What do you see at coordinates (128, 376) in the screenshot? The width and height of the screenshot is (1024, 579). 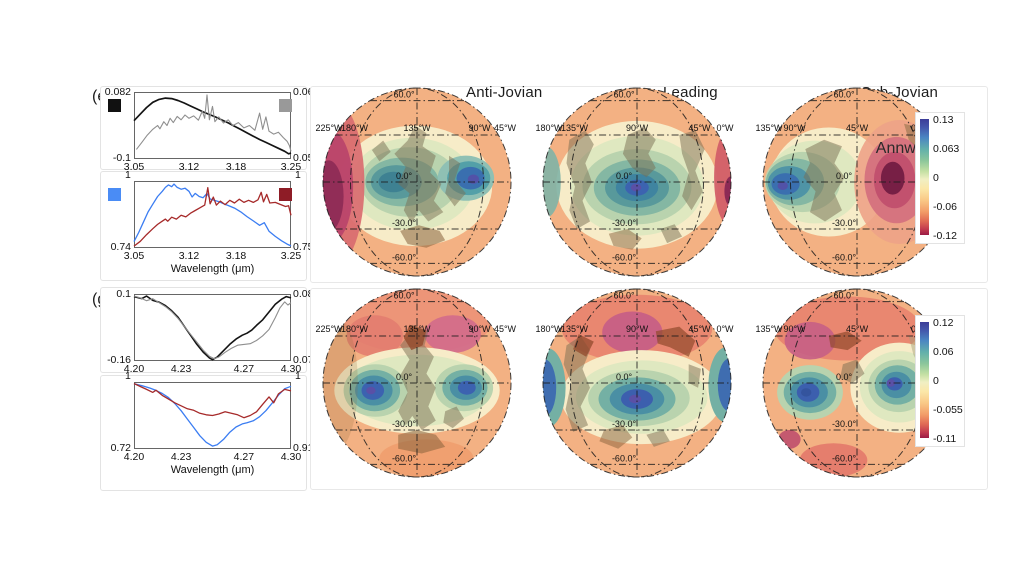 I see `y-axis-left-max: 1` at bounding box center [128, 376].